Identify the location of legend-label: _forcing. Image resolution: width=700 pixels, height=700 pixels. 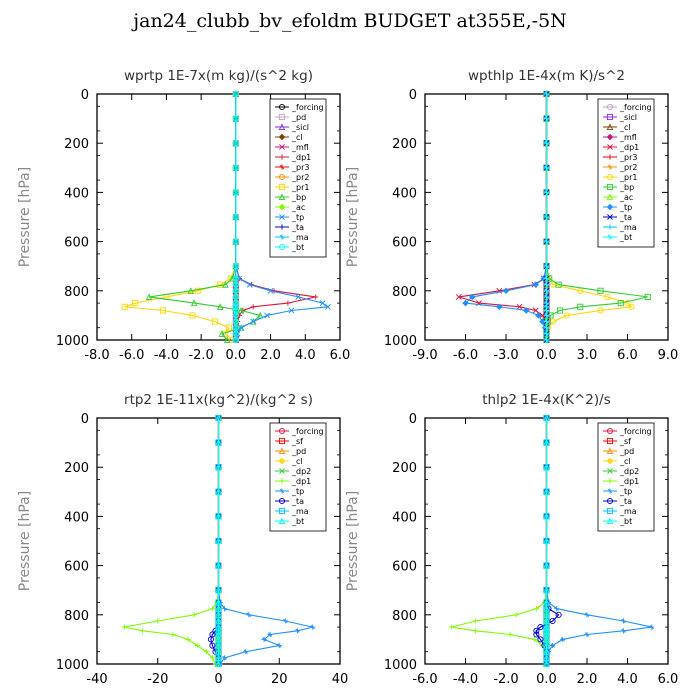
(635, 107).